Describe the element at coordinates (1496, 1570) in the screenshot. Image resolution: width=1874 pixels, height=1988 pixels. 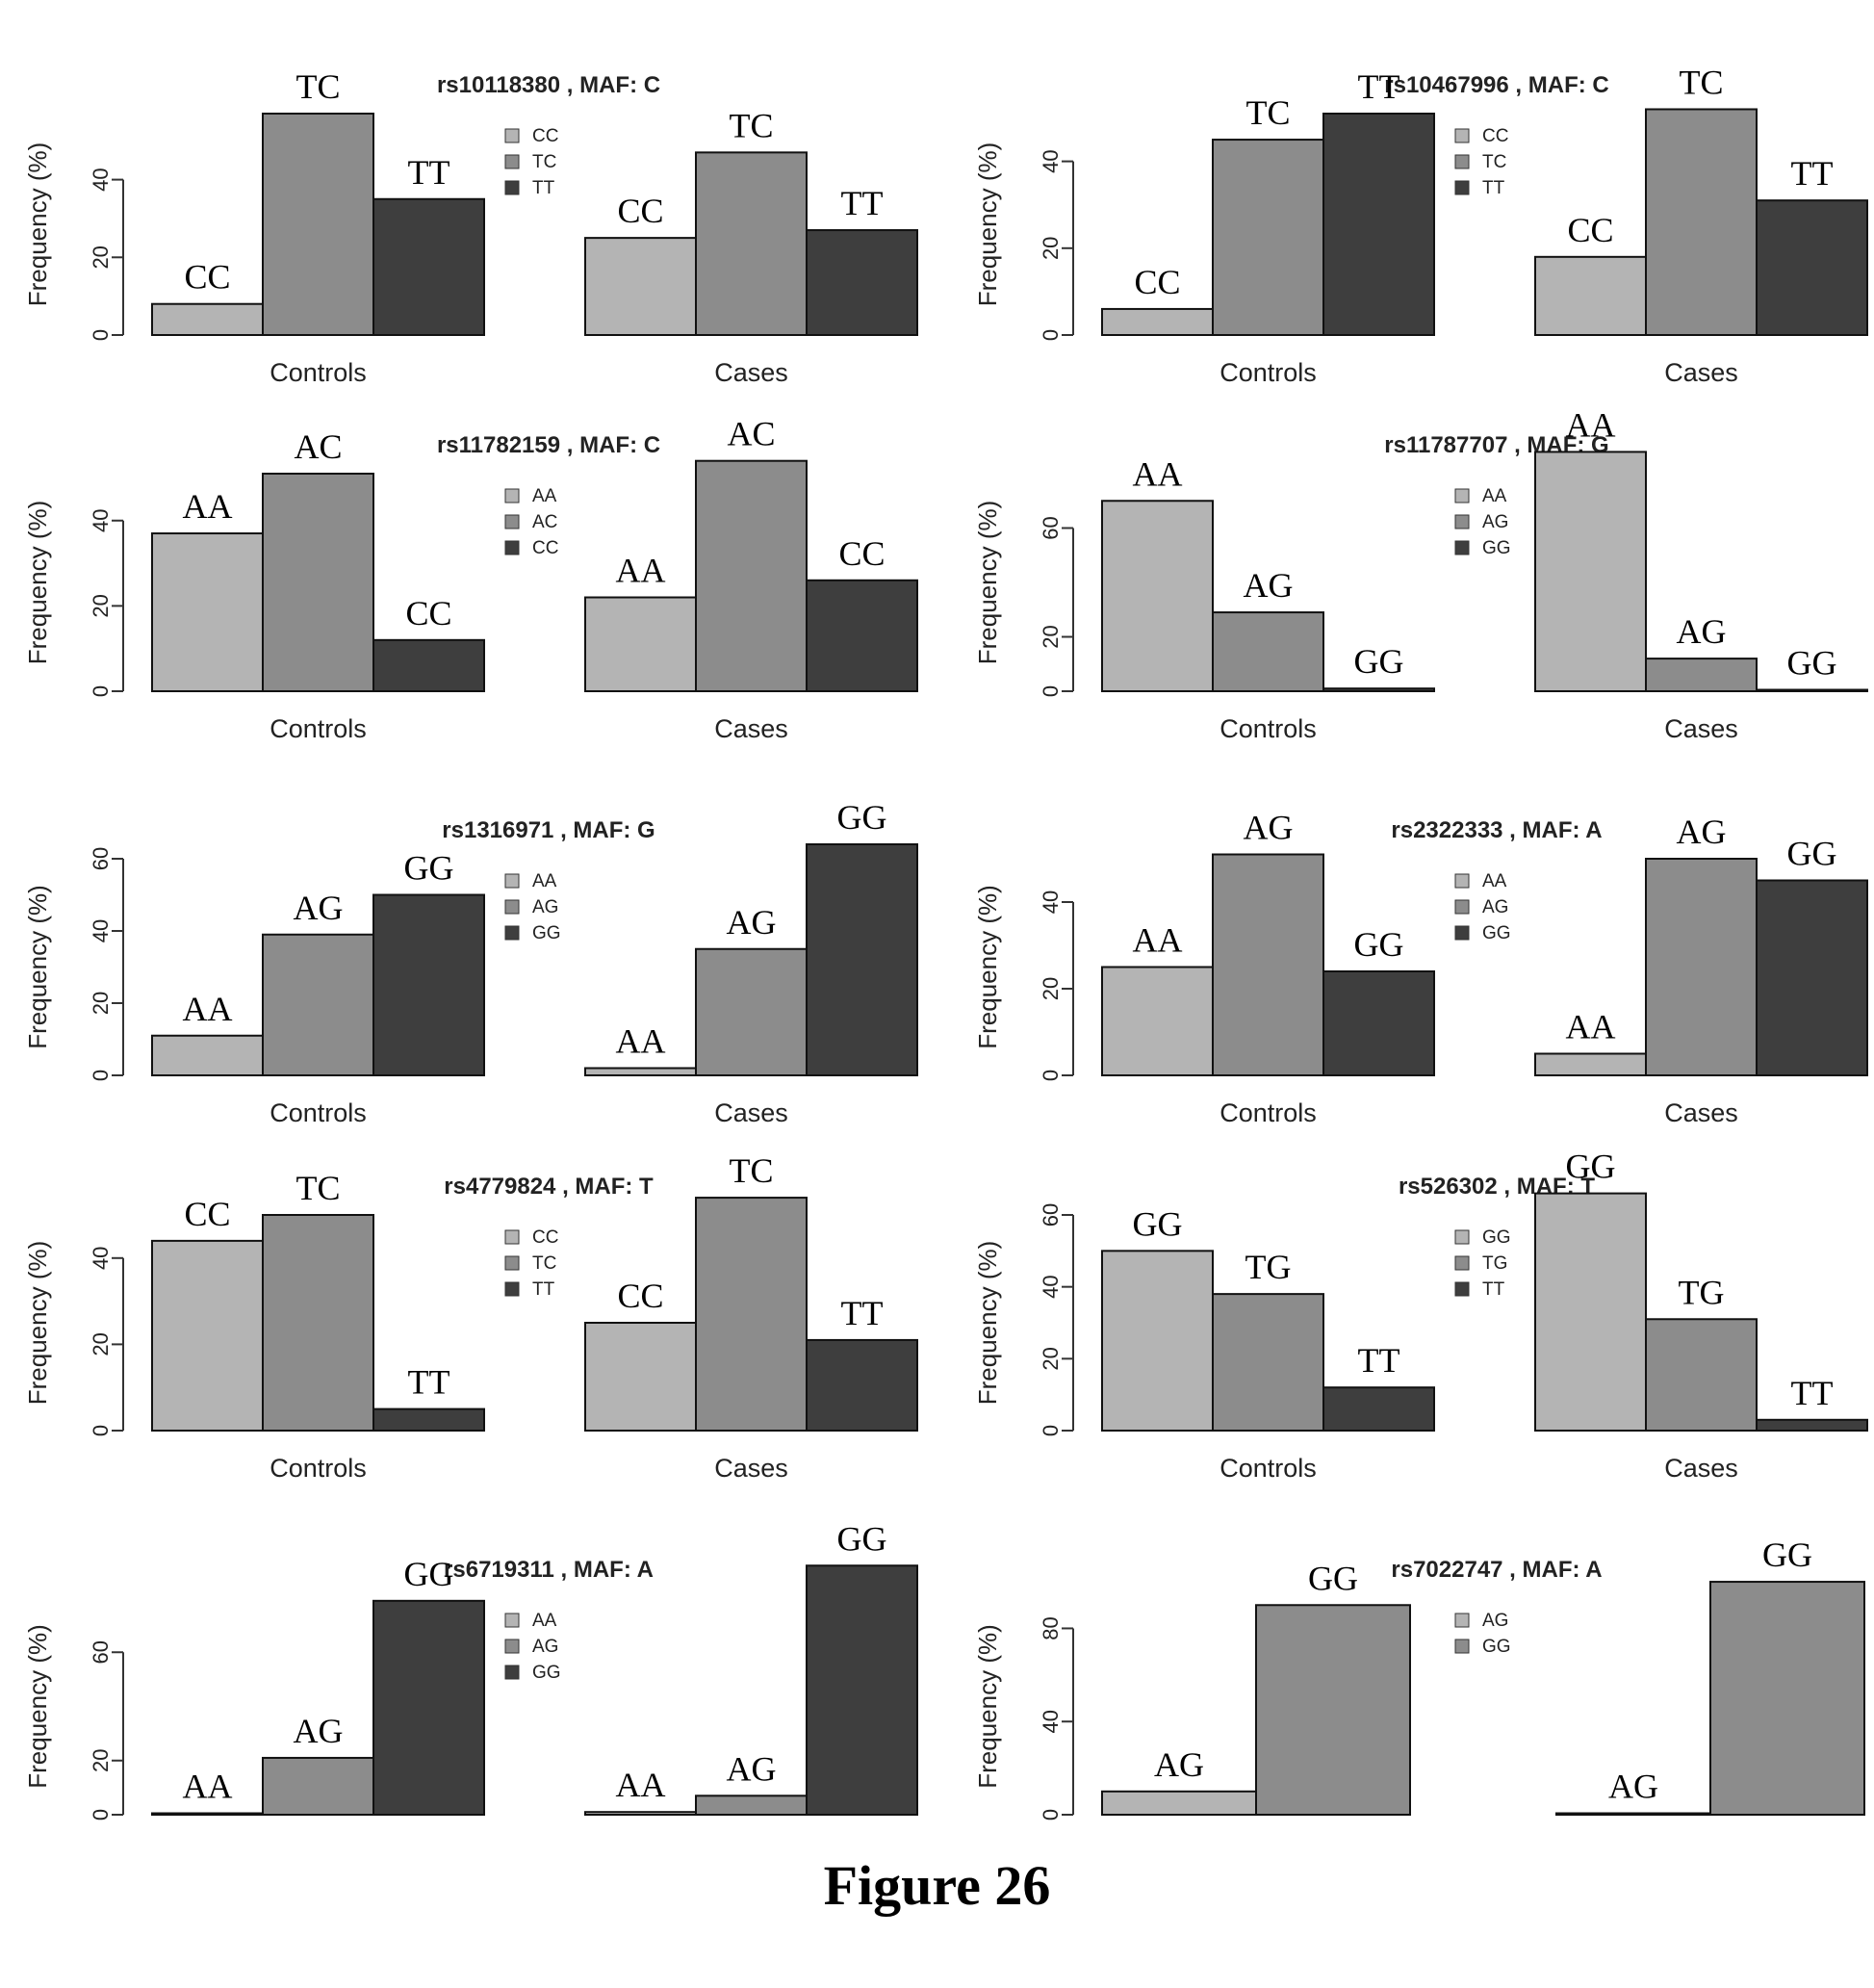
I see `panel-title: rs7022747 , MAF: A` at that location.